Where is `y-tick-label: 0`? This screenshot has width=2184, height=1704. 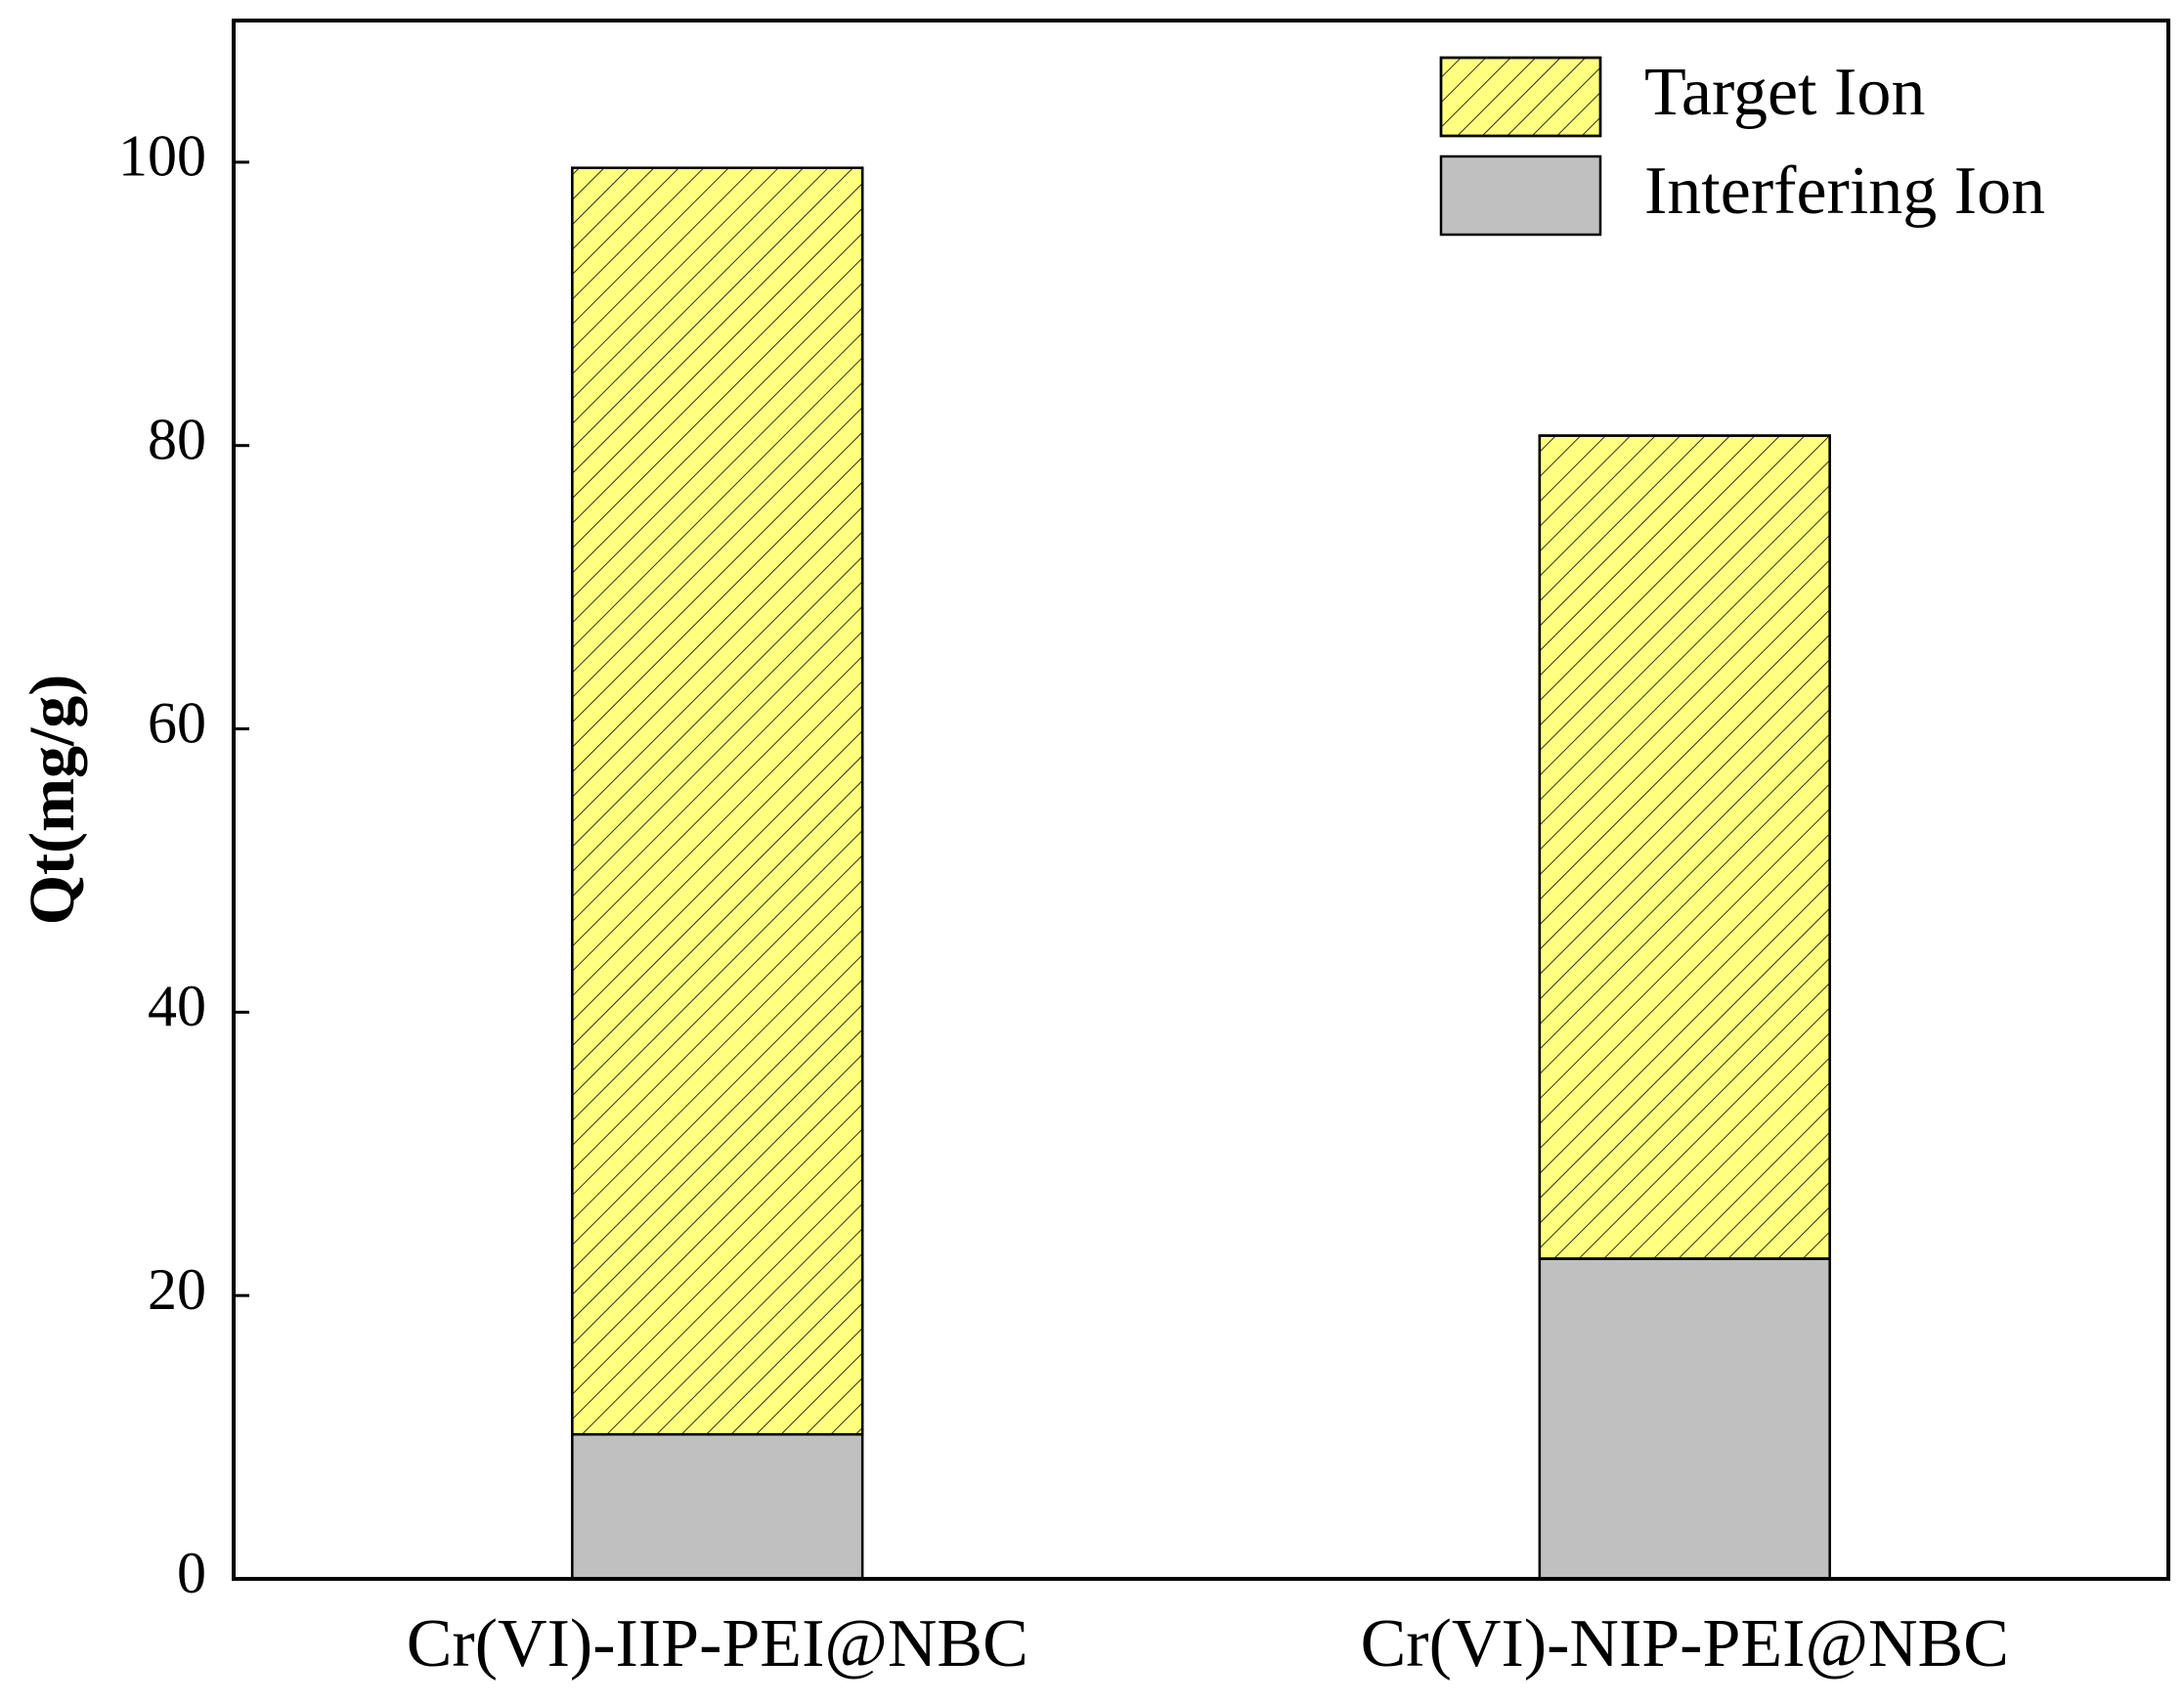 y-tick-label: 0 is located at coordinates (191, 1573).